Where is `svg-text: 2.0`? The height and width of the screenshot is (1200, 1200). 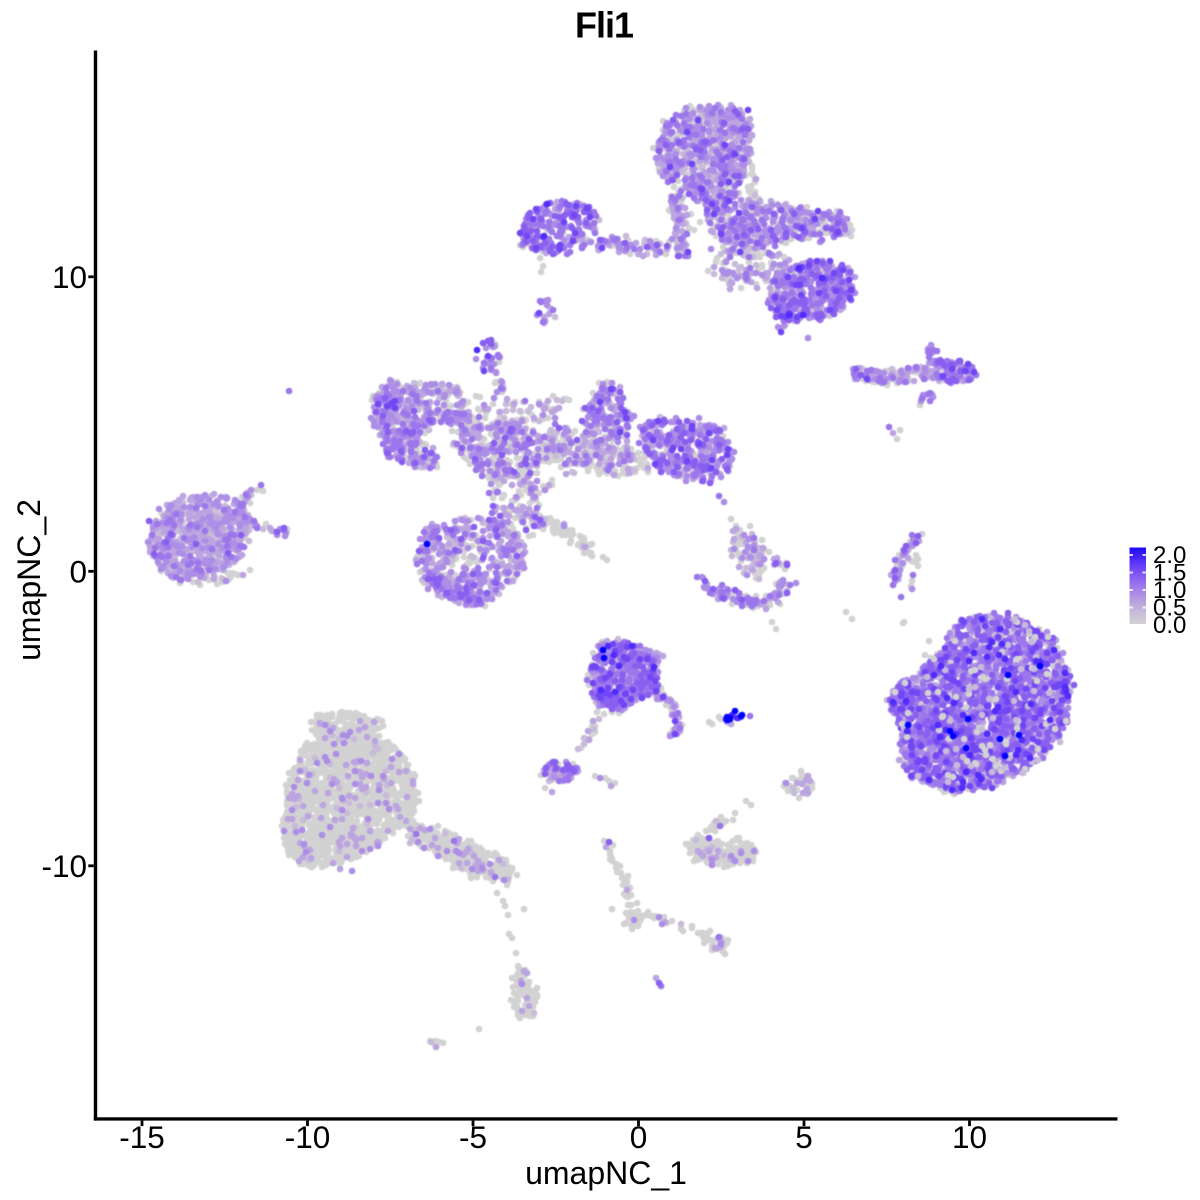
svg-text: 2.0 is located at coordinates (1169, 555).